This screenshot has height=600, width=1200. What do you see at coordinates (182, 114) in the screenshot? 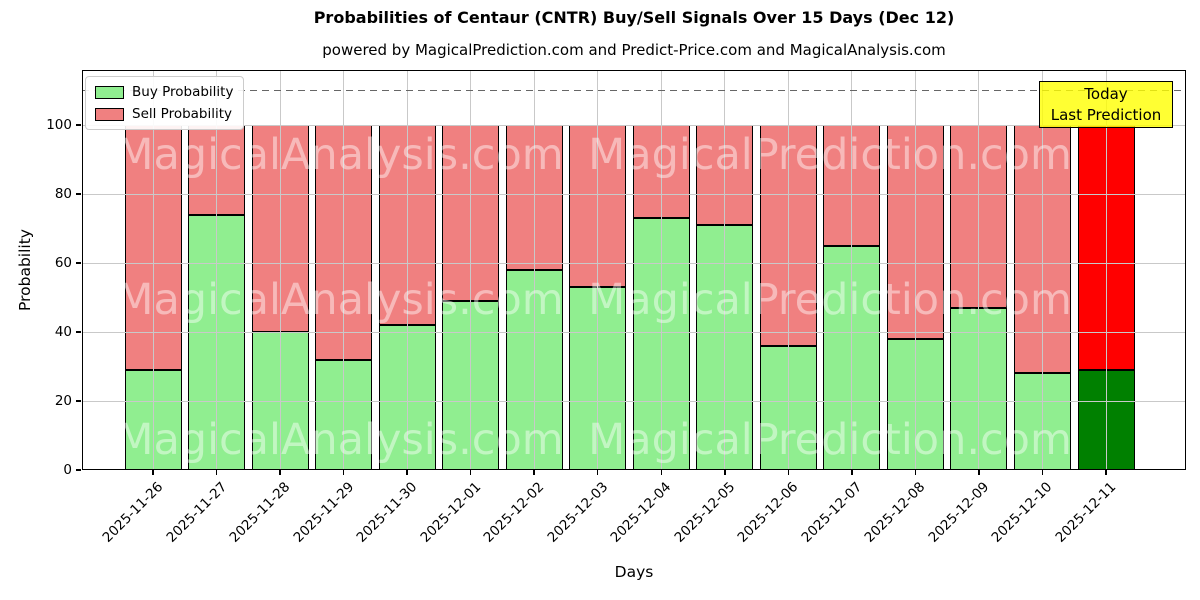
I see `legend-sell-label: Sell Probability` at bounding box center [182, 114].